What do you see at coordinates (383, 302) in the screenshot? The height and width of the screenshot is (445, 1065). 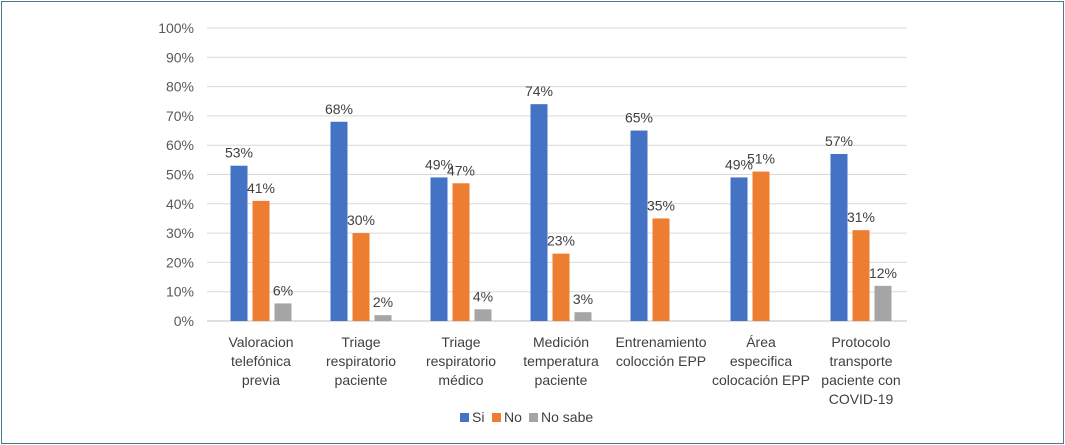 I see `data-label: 2%` at bounding box center [383, 302].